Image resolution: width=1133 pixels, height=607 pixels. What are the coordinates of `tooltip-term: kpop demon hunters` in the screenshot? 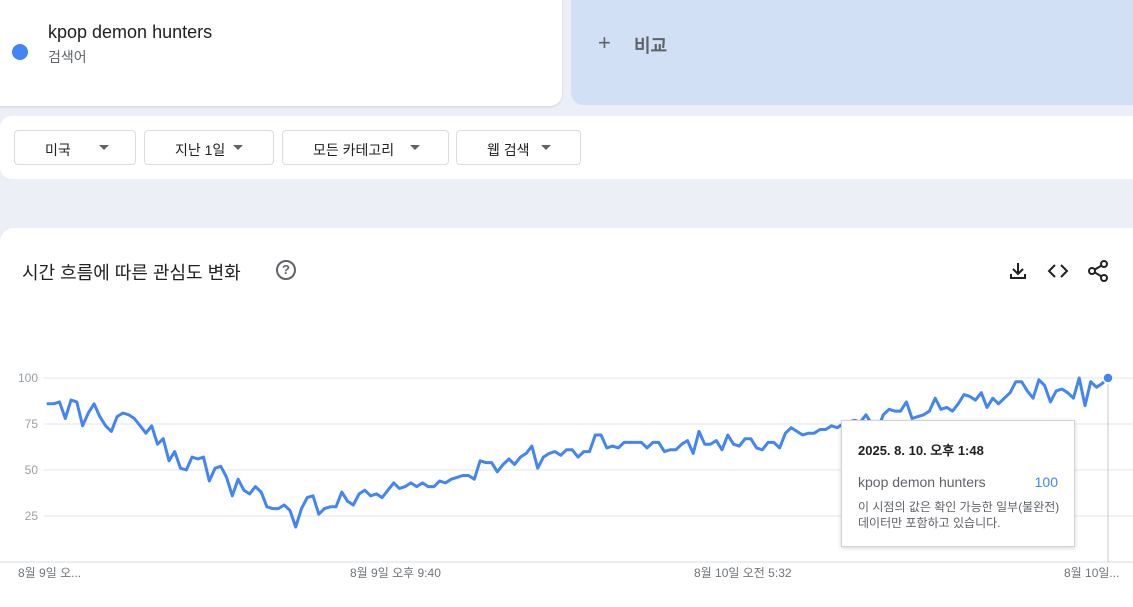 It's located at (922, 482).